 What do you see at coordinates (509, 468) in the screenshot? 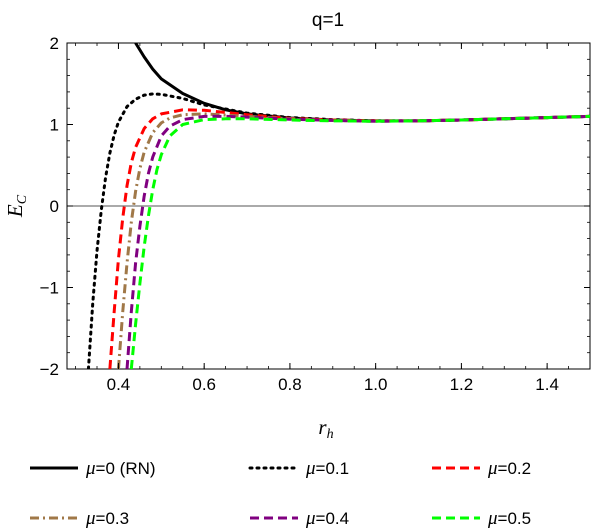
I see `legend-label-2: μ=0.2` at bounding box center [509, 468].